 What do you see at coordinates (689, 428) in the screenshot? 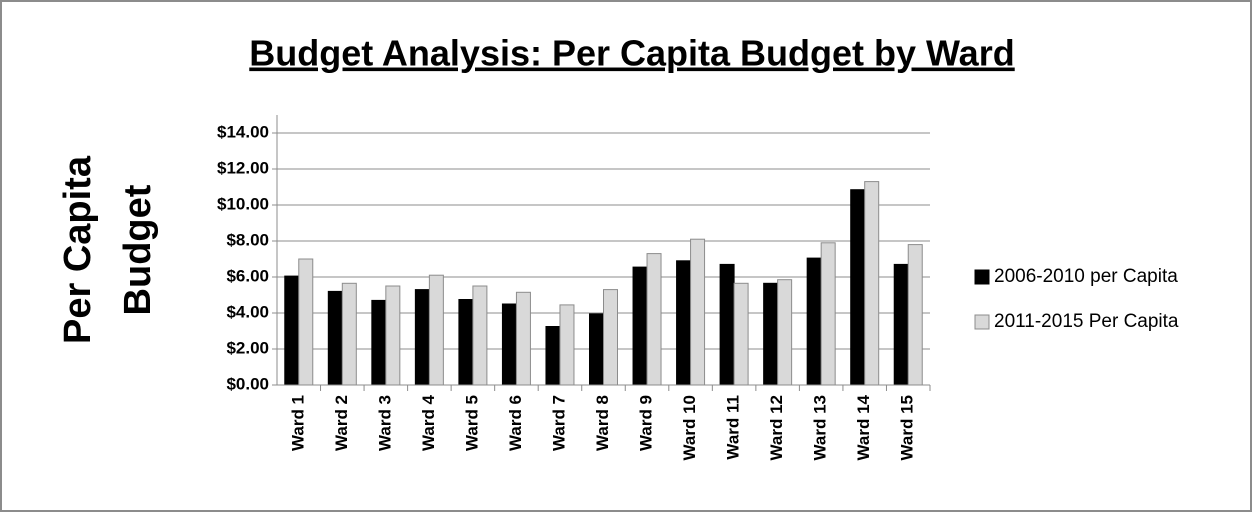
I see `x-tick-label: Ward 10` at bounding box center [689, 428].